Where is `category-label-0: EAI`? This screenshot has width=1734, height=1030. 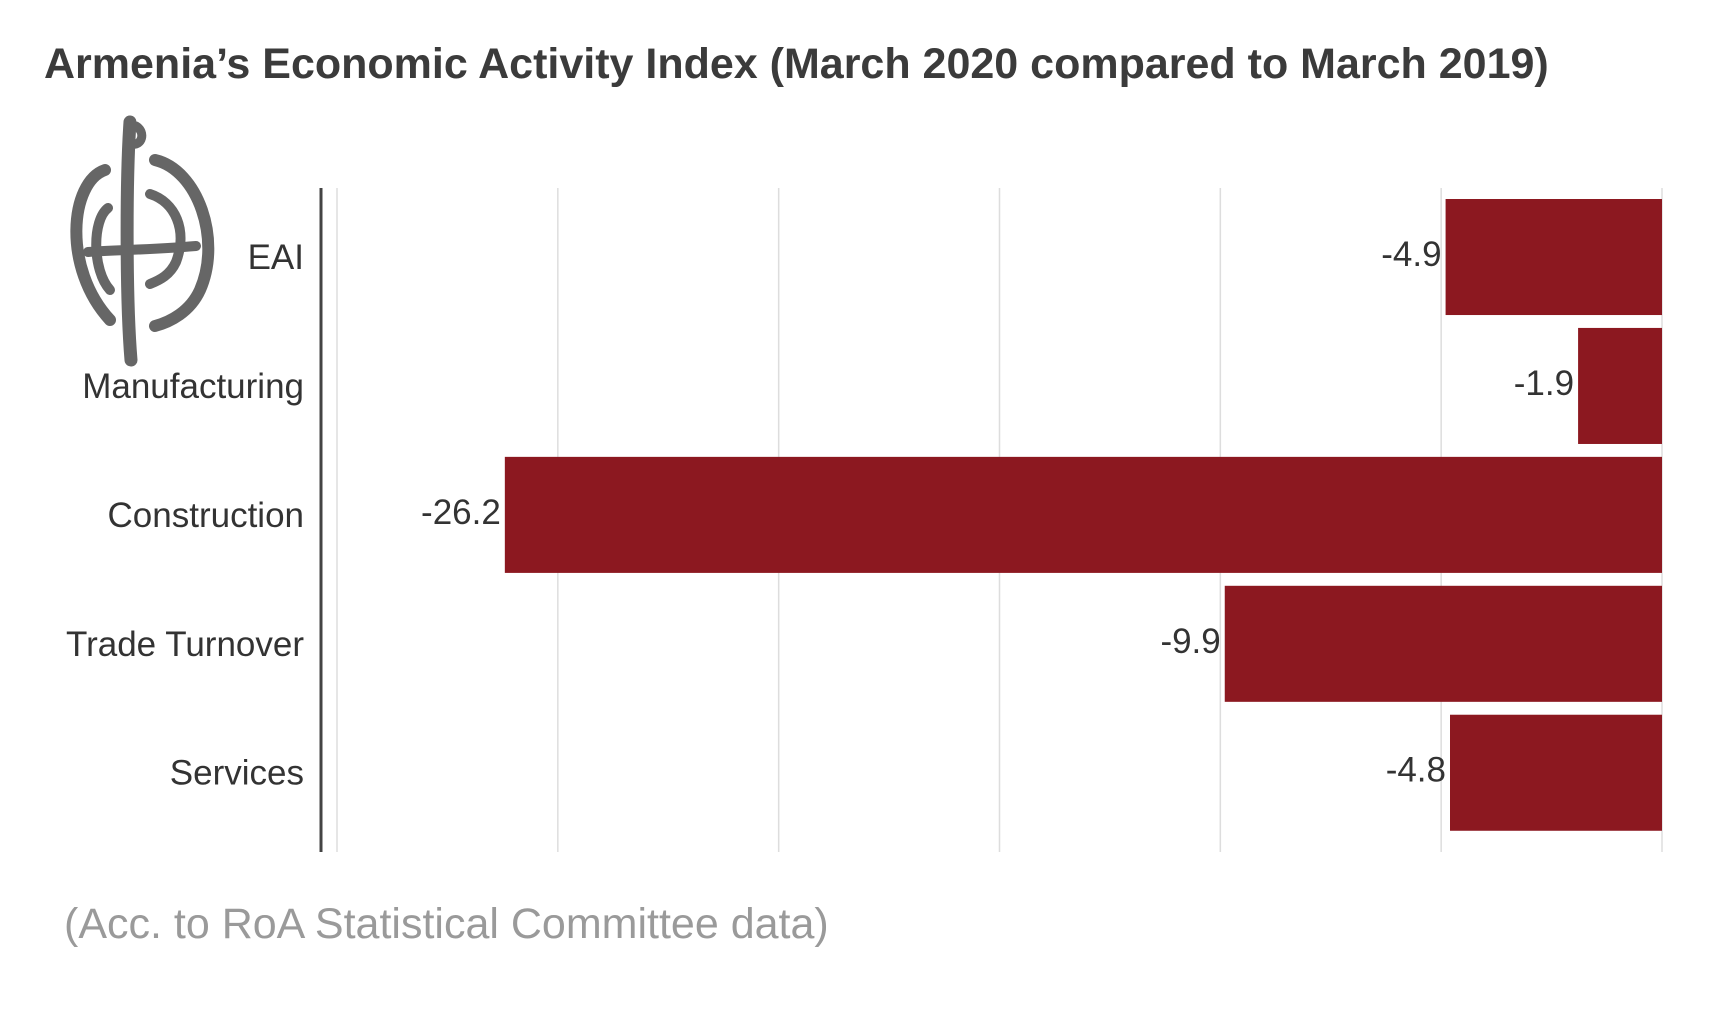 category-label-0: EAI is located at coordinates (276, 257).